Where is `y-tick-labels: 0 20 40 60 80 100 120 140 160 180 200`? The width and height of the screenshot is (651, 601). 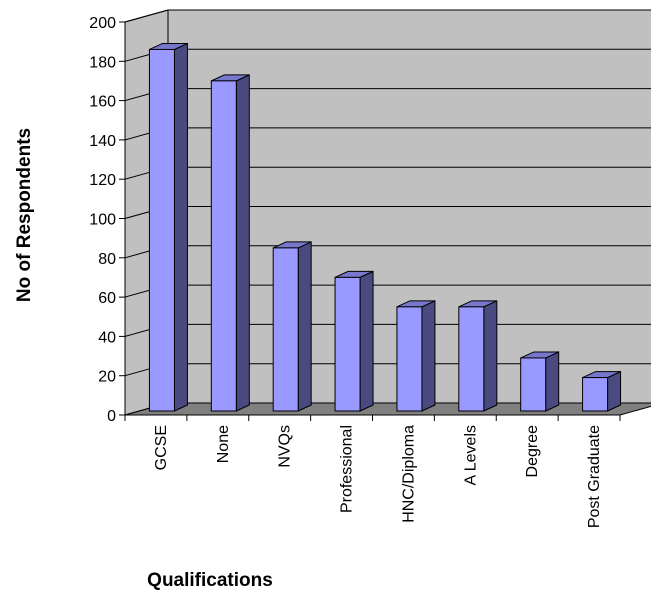
y-tick-labels: 0 20 40 60 80 100 120 140 160 180 200 is located at coordinates (102, 220).